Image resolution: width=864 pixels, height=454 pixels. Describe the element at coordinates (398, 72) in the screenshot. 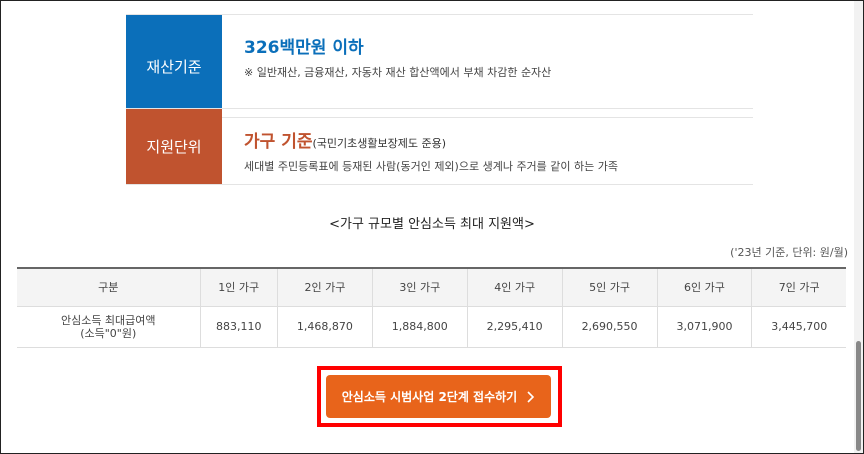

I see `card-desc: ※ 일반재산, 금융재산, 자동차 재산 합산액에서 부채 차감한 순자산` at that location.